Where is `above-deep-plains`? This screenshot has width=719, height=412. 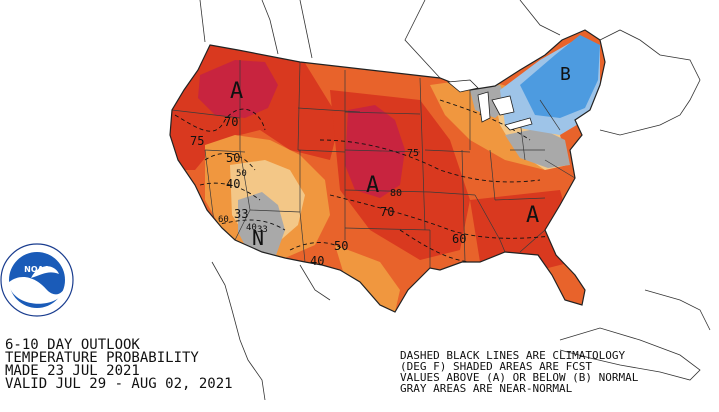 above-deep-plains is located at coordinates (375, 151).